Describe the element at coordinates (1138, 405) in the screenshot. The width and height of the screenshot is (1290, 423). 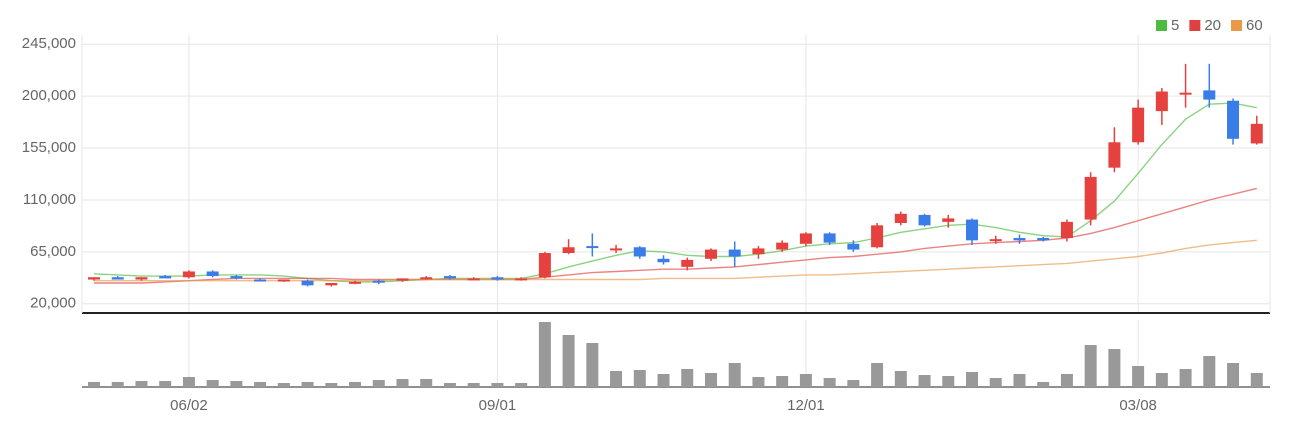
I see `x-tick-label: 03/08` at that location.